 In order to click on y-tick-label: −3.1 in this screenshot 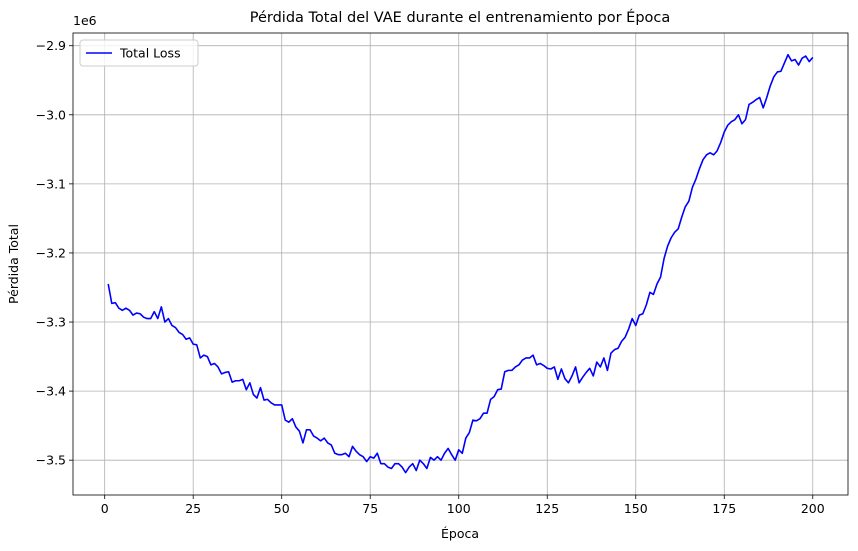, I will do `click(51, 183)`.